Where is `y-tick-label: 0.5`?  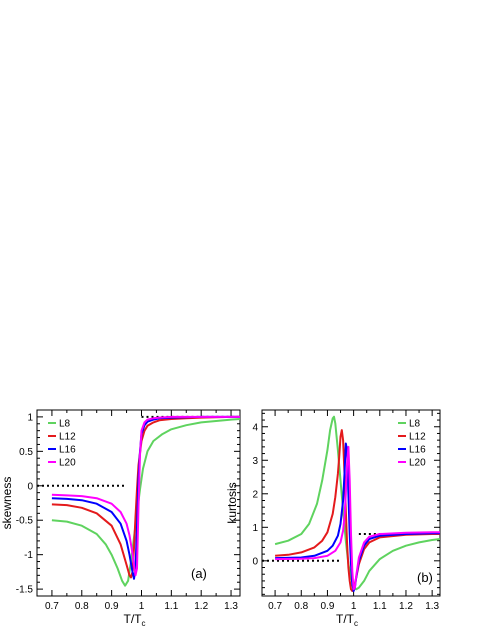 y-tick-label: 0.5 is located at coordinates (26, 452).